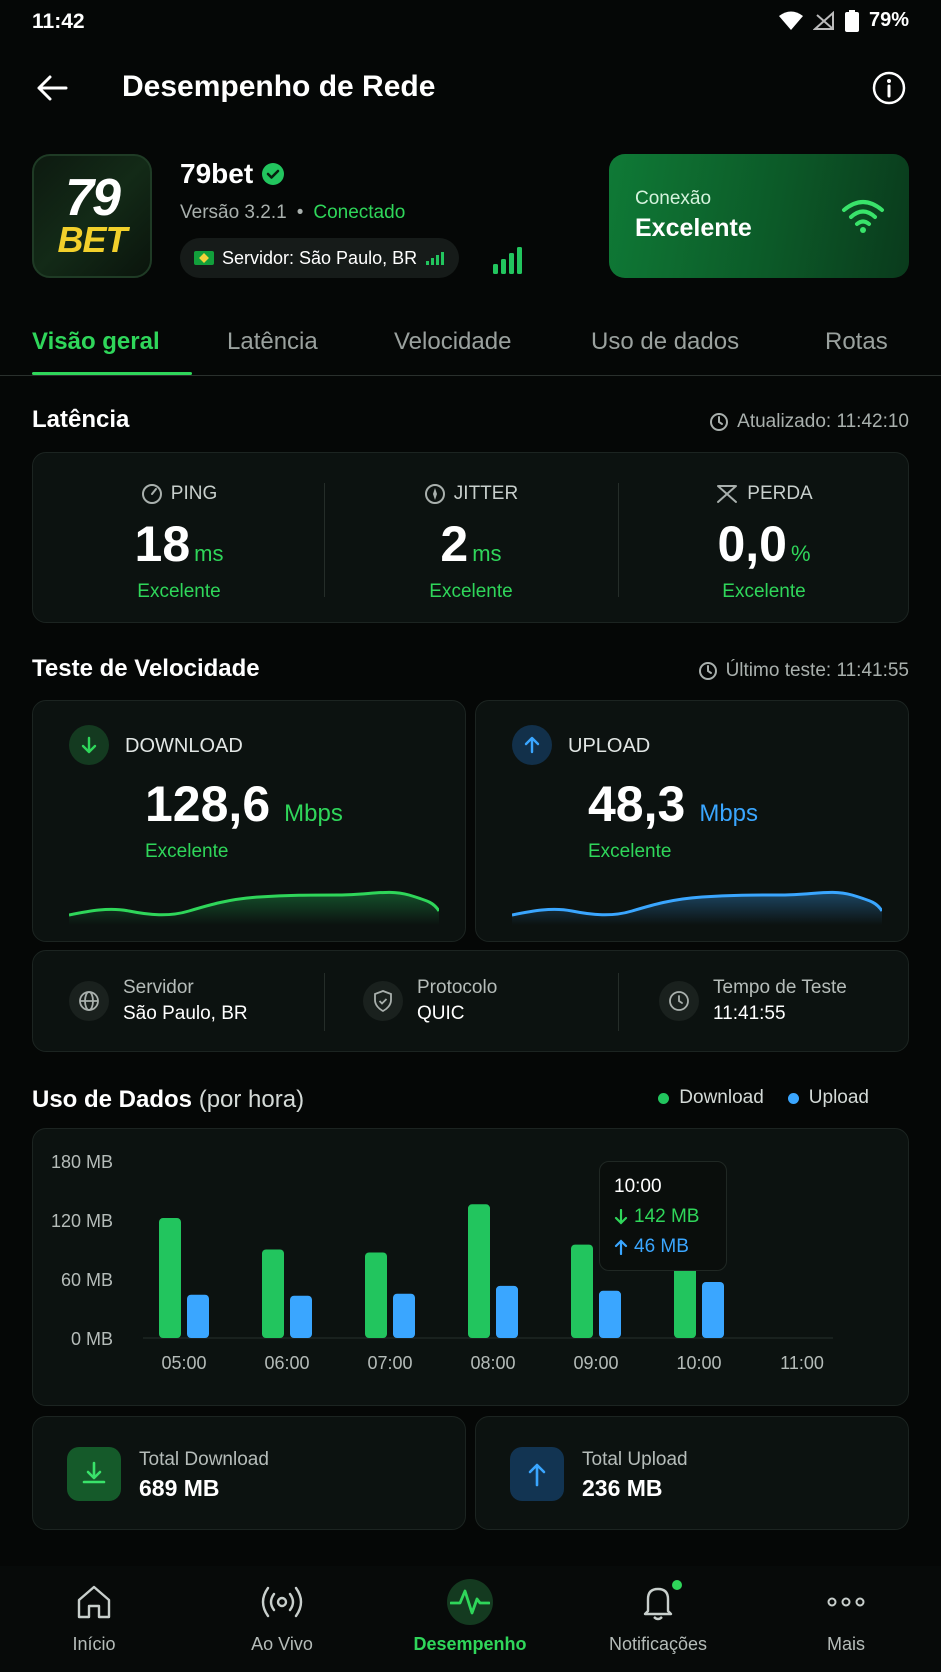 The image size is (941, 1672). Describe the element at coordinates (661, 1246) in the screenshot. I see `tooltip-upload-value: 46 MB` at that location.